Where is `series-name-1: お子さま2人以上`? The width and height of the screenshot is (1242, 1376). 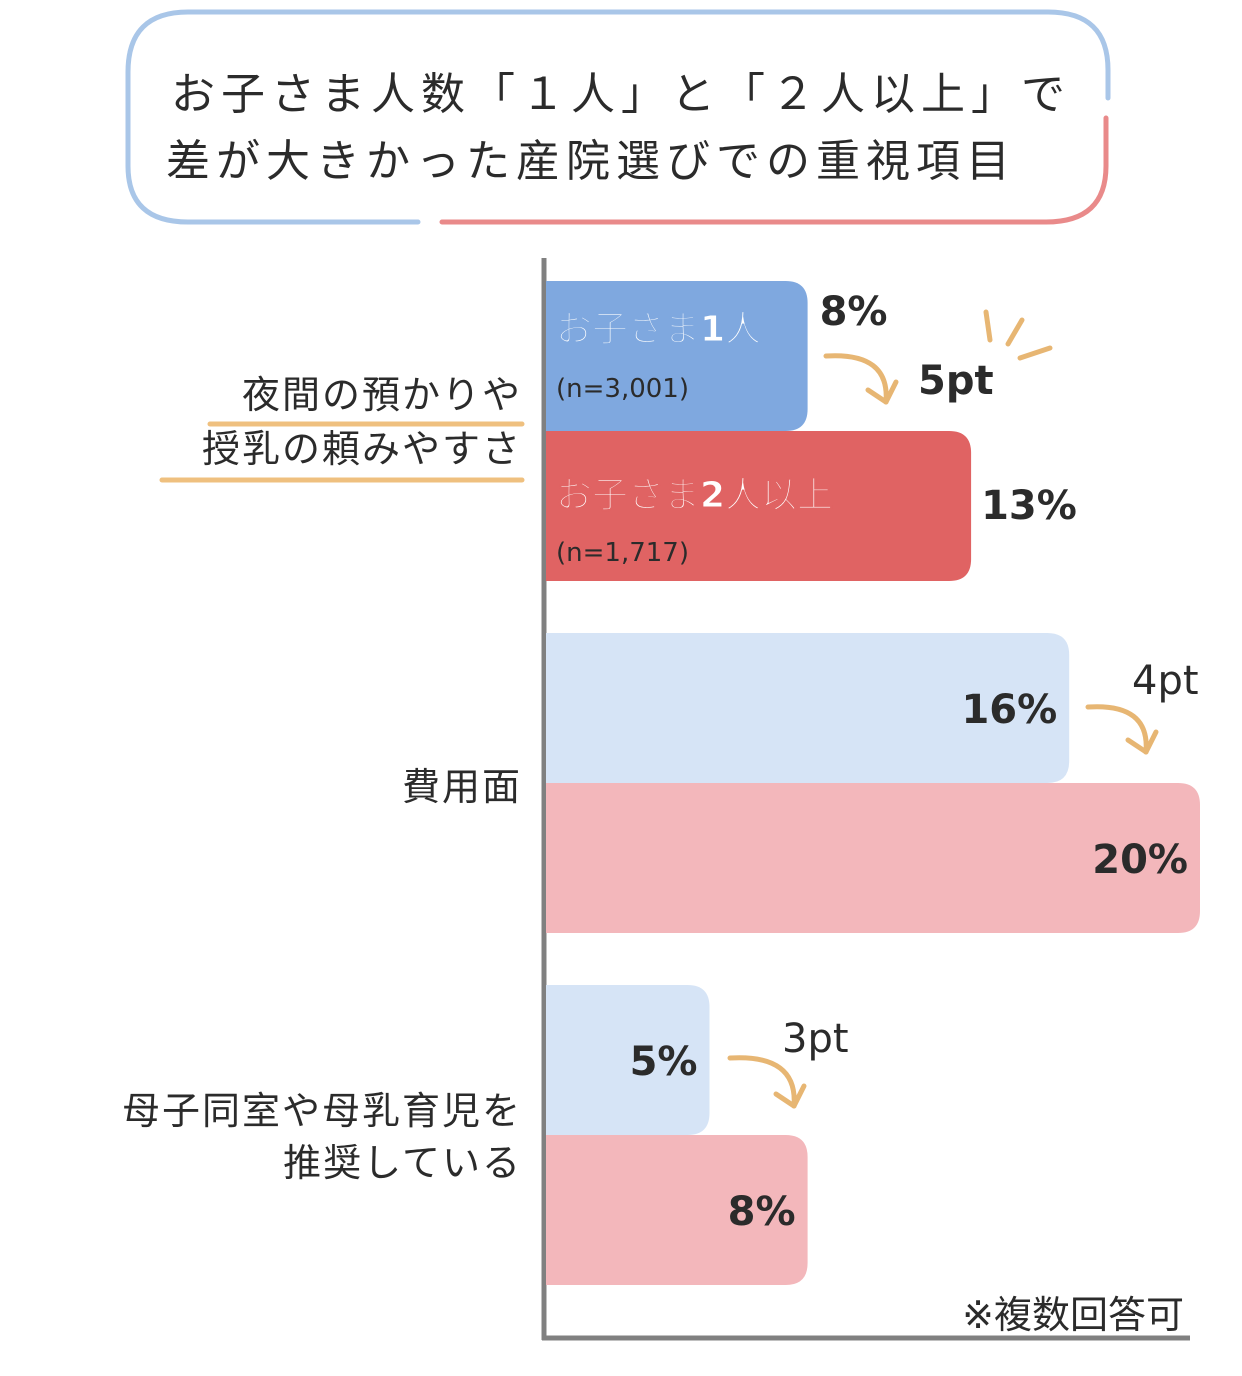
series-name-1: お子さま2人以上 is located at coordinates (694, 495).